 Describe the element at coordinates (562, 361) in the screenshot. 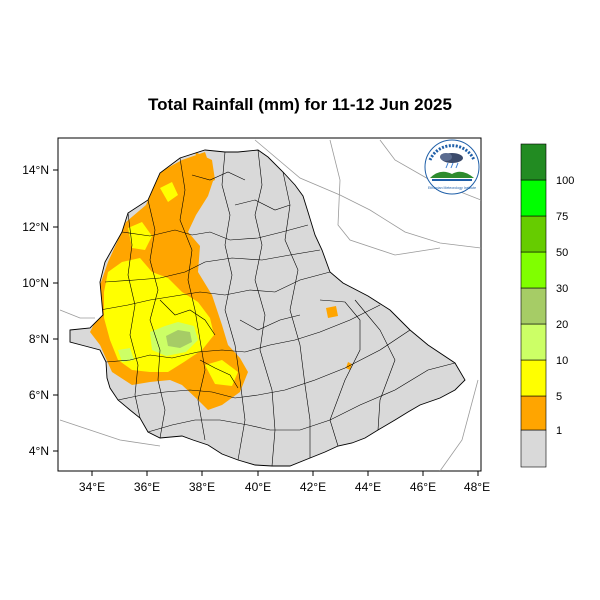

I see `legend-label: 10` at that location.